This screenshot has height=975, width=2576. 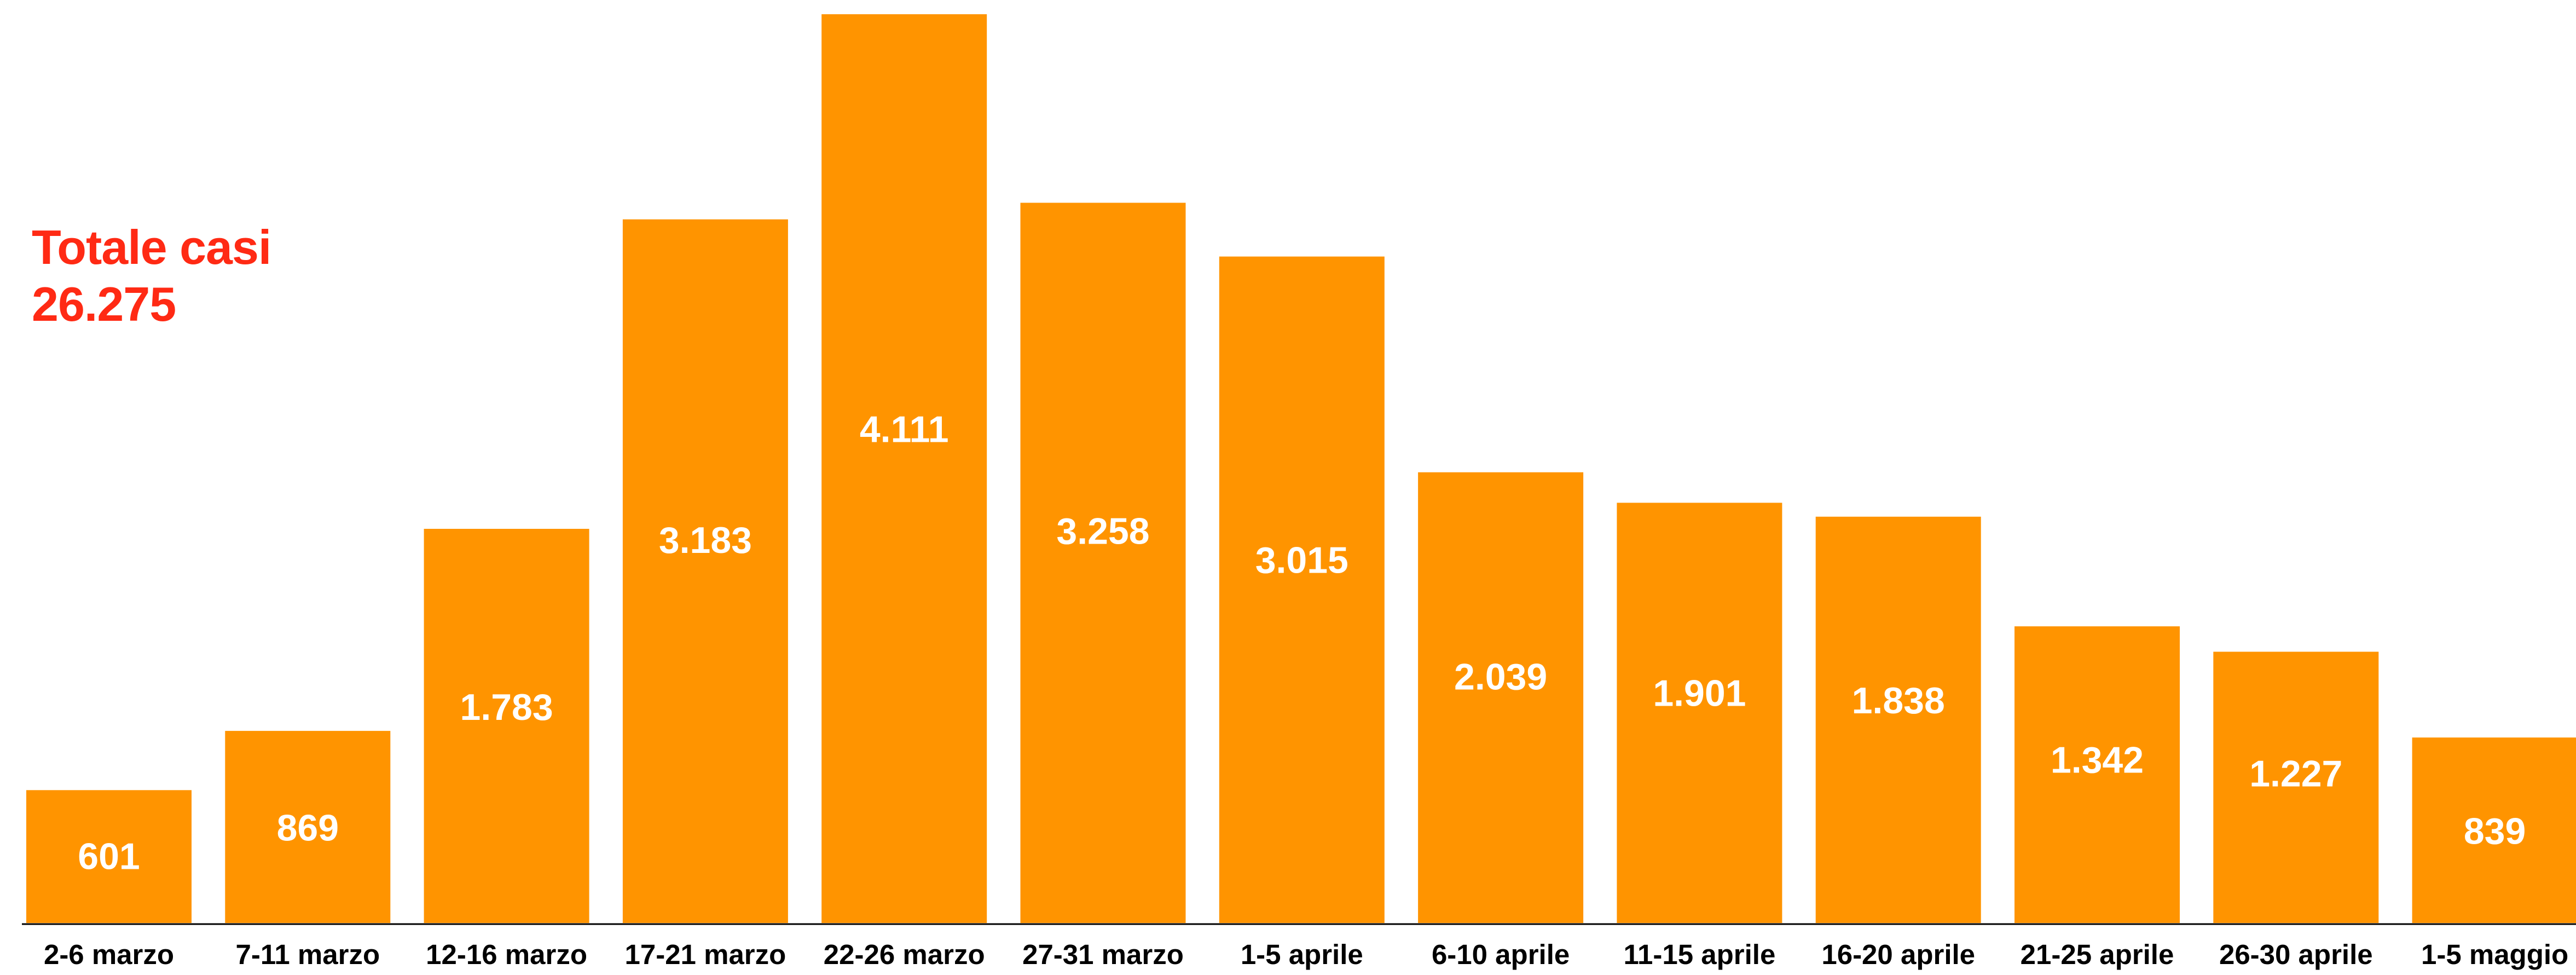 I want to click on total-cases-label: Totale casi, so click(x=151, y=247).